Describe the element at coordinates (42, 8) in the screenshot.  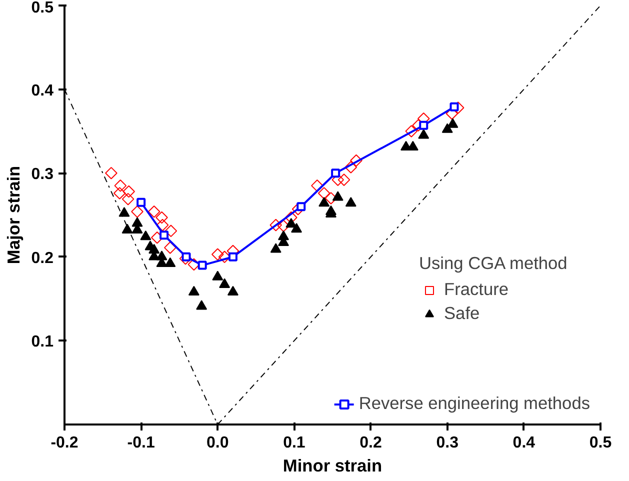
I see `y-tick-label: 0.5` at that location.